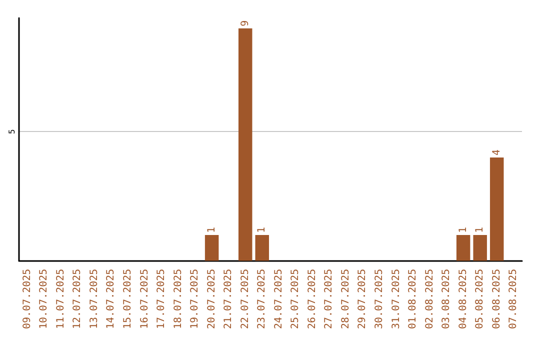  Describe the element at coordinates (78, 299) in the screenshot. I see `x-tick-label: 12.07.2025` at that location.